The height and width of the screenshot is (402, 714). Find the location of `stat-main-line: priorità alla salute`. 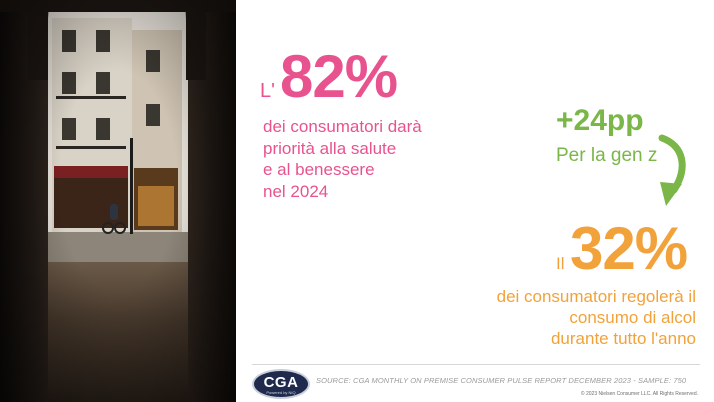

stat-main-line: priorità alla salute is located at coordinates (330, 148).